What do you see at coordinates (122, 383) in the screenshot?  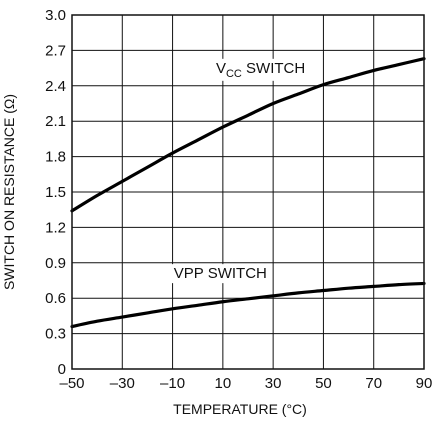 I see `x-tick-label: –30` at bounding box center [122, 383].